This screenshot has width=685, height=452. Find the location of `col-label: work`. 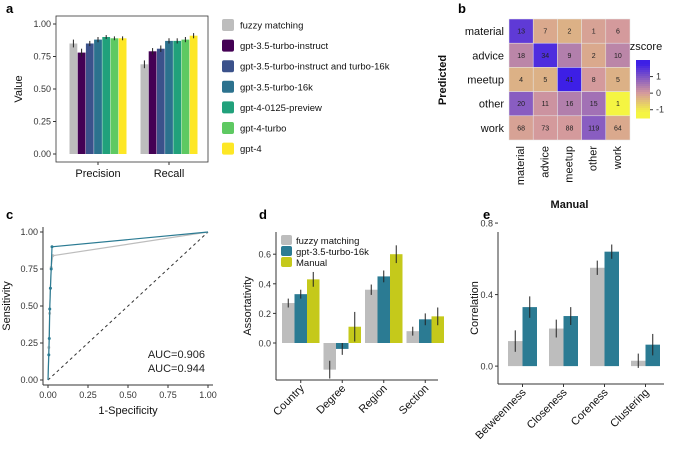

col-label: work is located at coordinates (618, 158).